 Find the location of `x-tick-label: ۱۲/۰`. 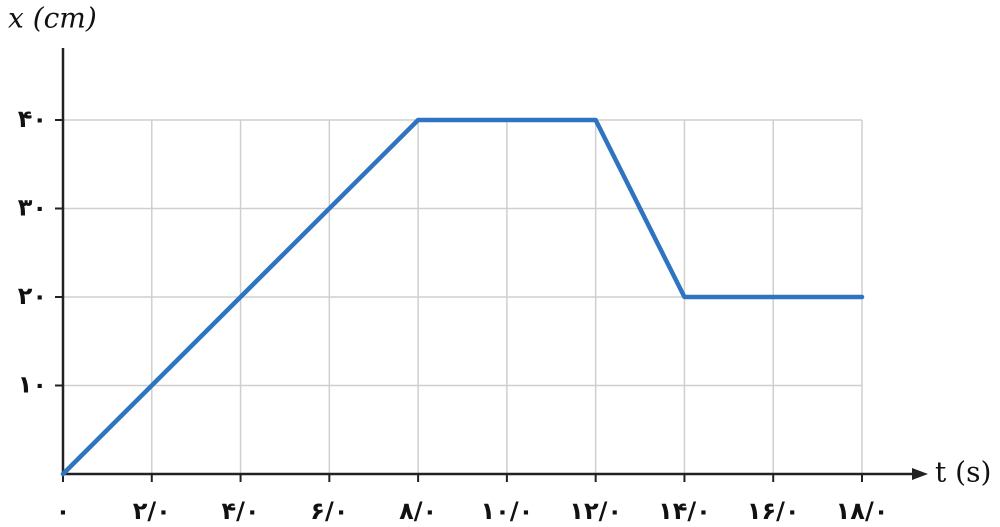

x-tick-label: ۱۲/۰ is located at coordinates (595, 511).